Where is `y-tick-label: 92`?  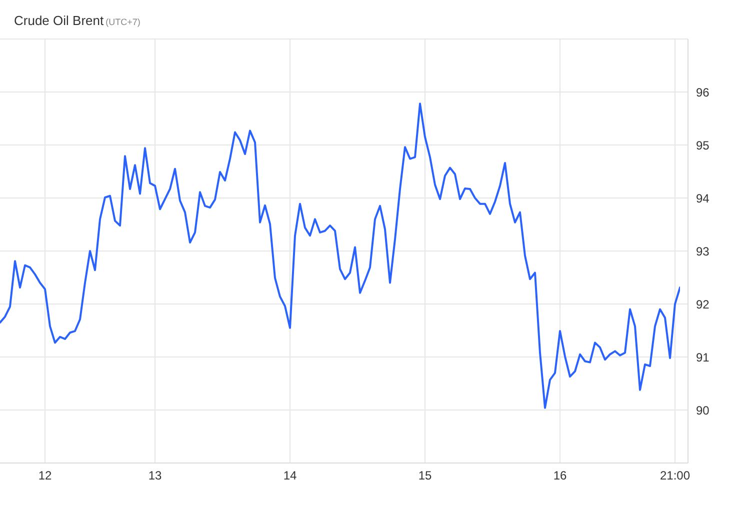
y-tick-label: 92 is located at coordinates (703, 304).